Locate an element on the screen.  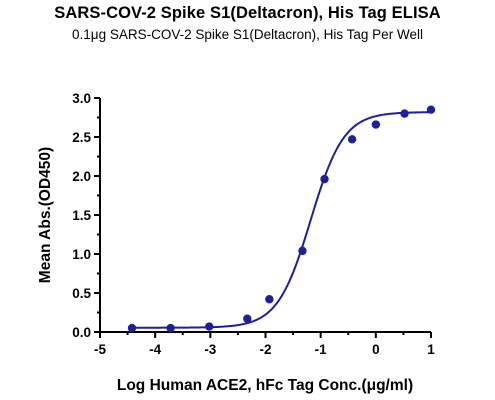
x-tick-label: 0 is located at coordinates (376, 349).